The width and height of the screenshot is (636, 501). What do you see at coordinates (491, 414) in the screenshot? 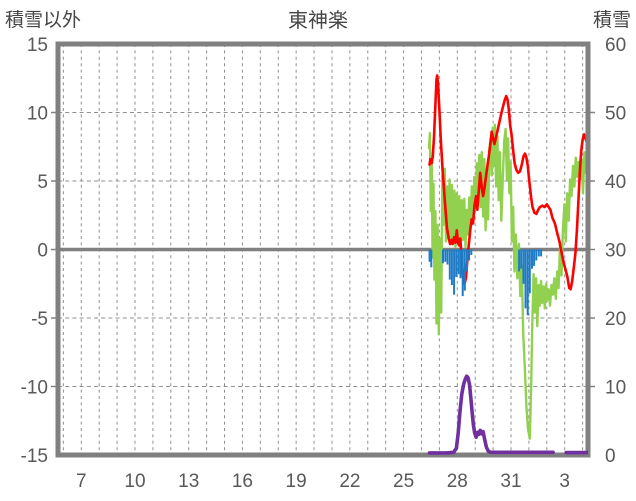
I see `purple-snow-line` at bounding box center [491, 414].